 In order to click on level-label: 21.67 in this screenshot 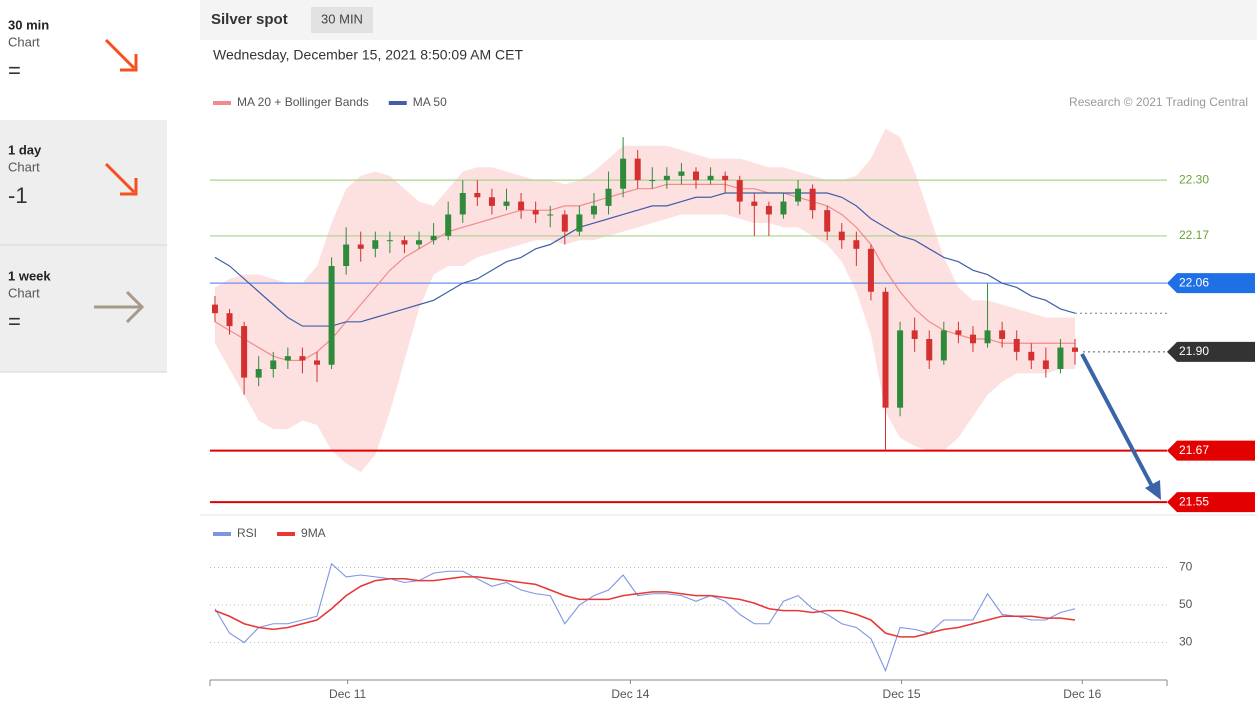, I will do `click(1194, 450)`.